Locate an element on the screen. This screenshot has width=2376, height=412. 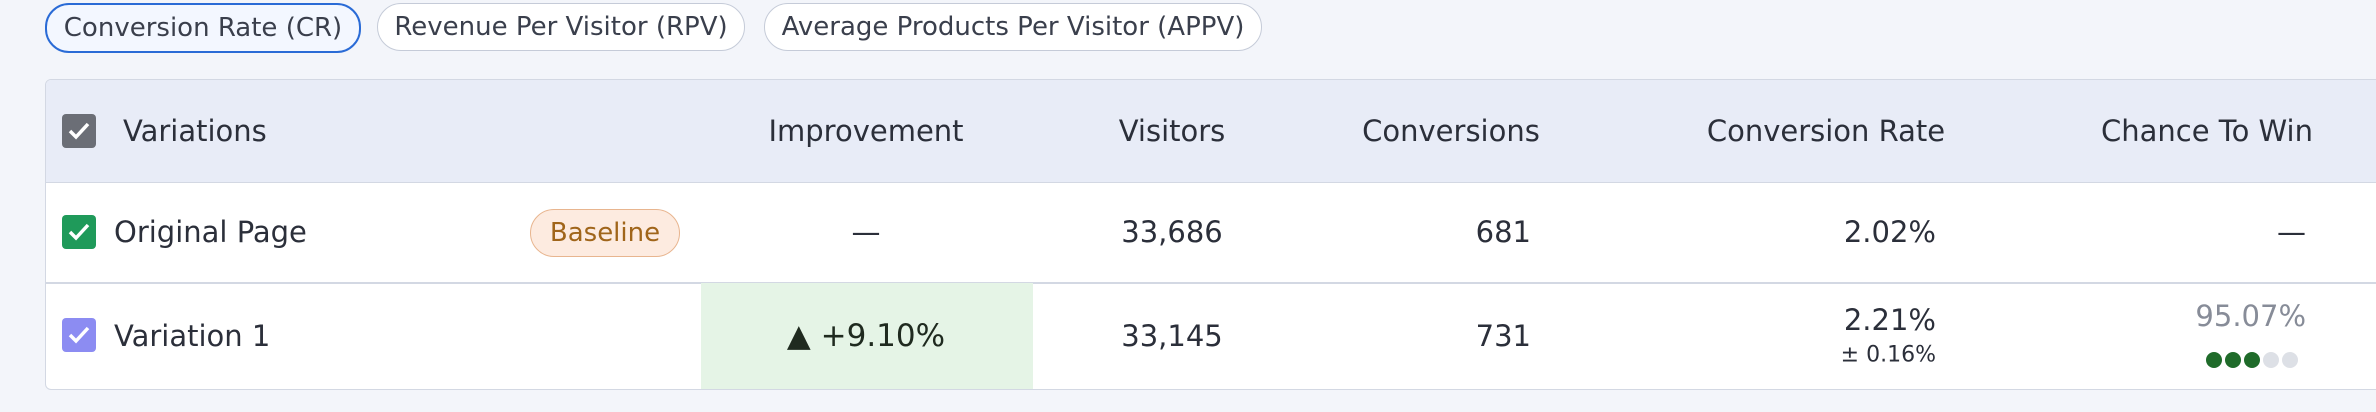
header: Conversion Rate is located at coordinates (1826, 131).